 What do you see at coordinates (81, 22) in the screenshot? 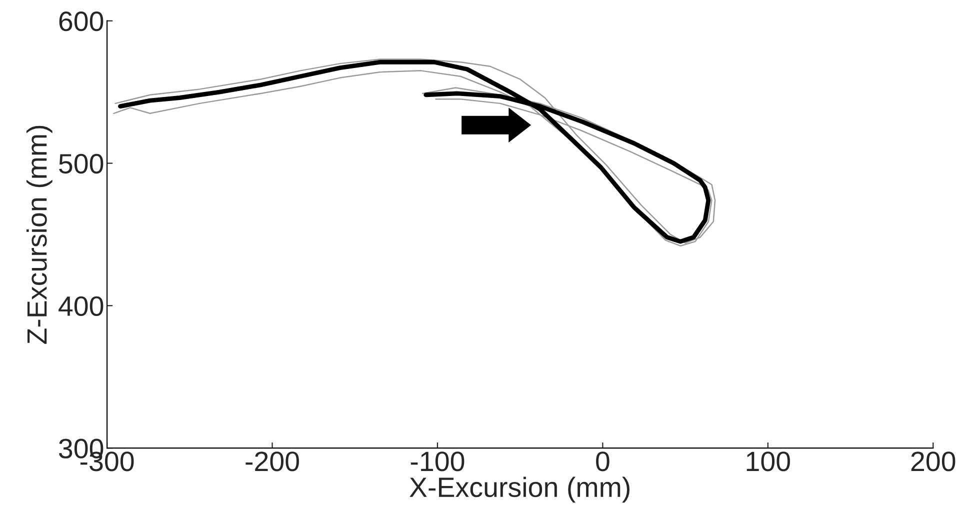
I see `y-tick-label: 600` at bounding box center [81, 22].